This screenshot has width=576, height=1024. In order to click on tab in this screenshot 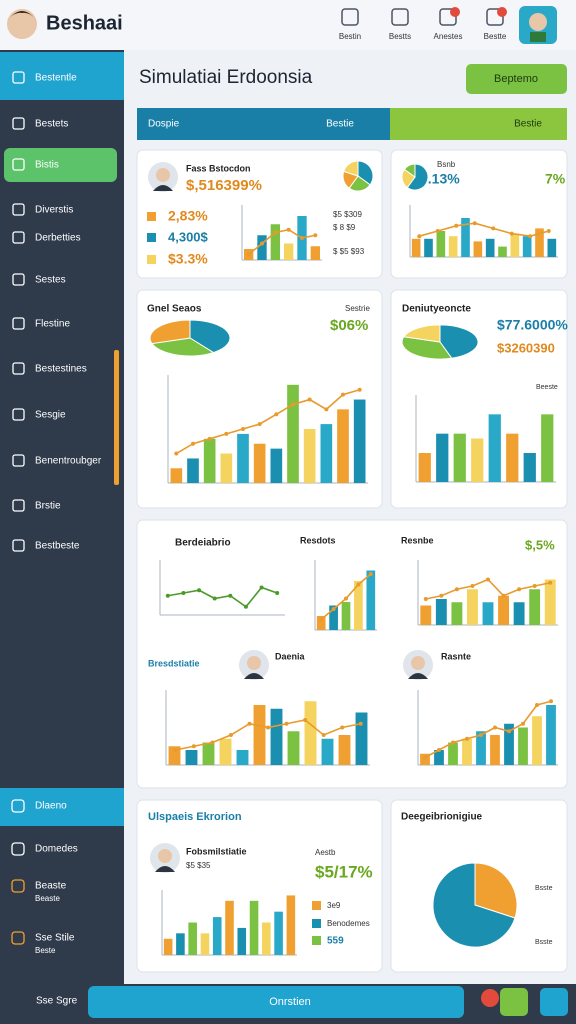, I will do `click(478, 124)`.